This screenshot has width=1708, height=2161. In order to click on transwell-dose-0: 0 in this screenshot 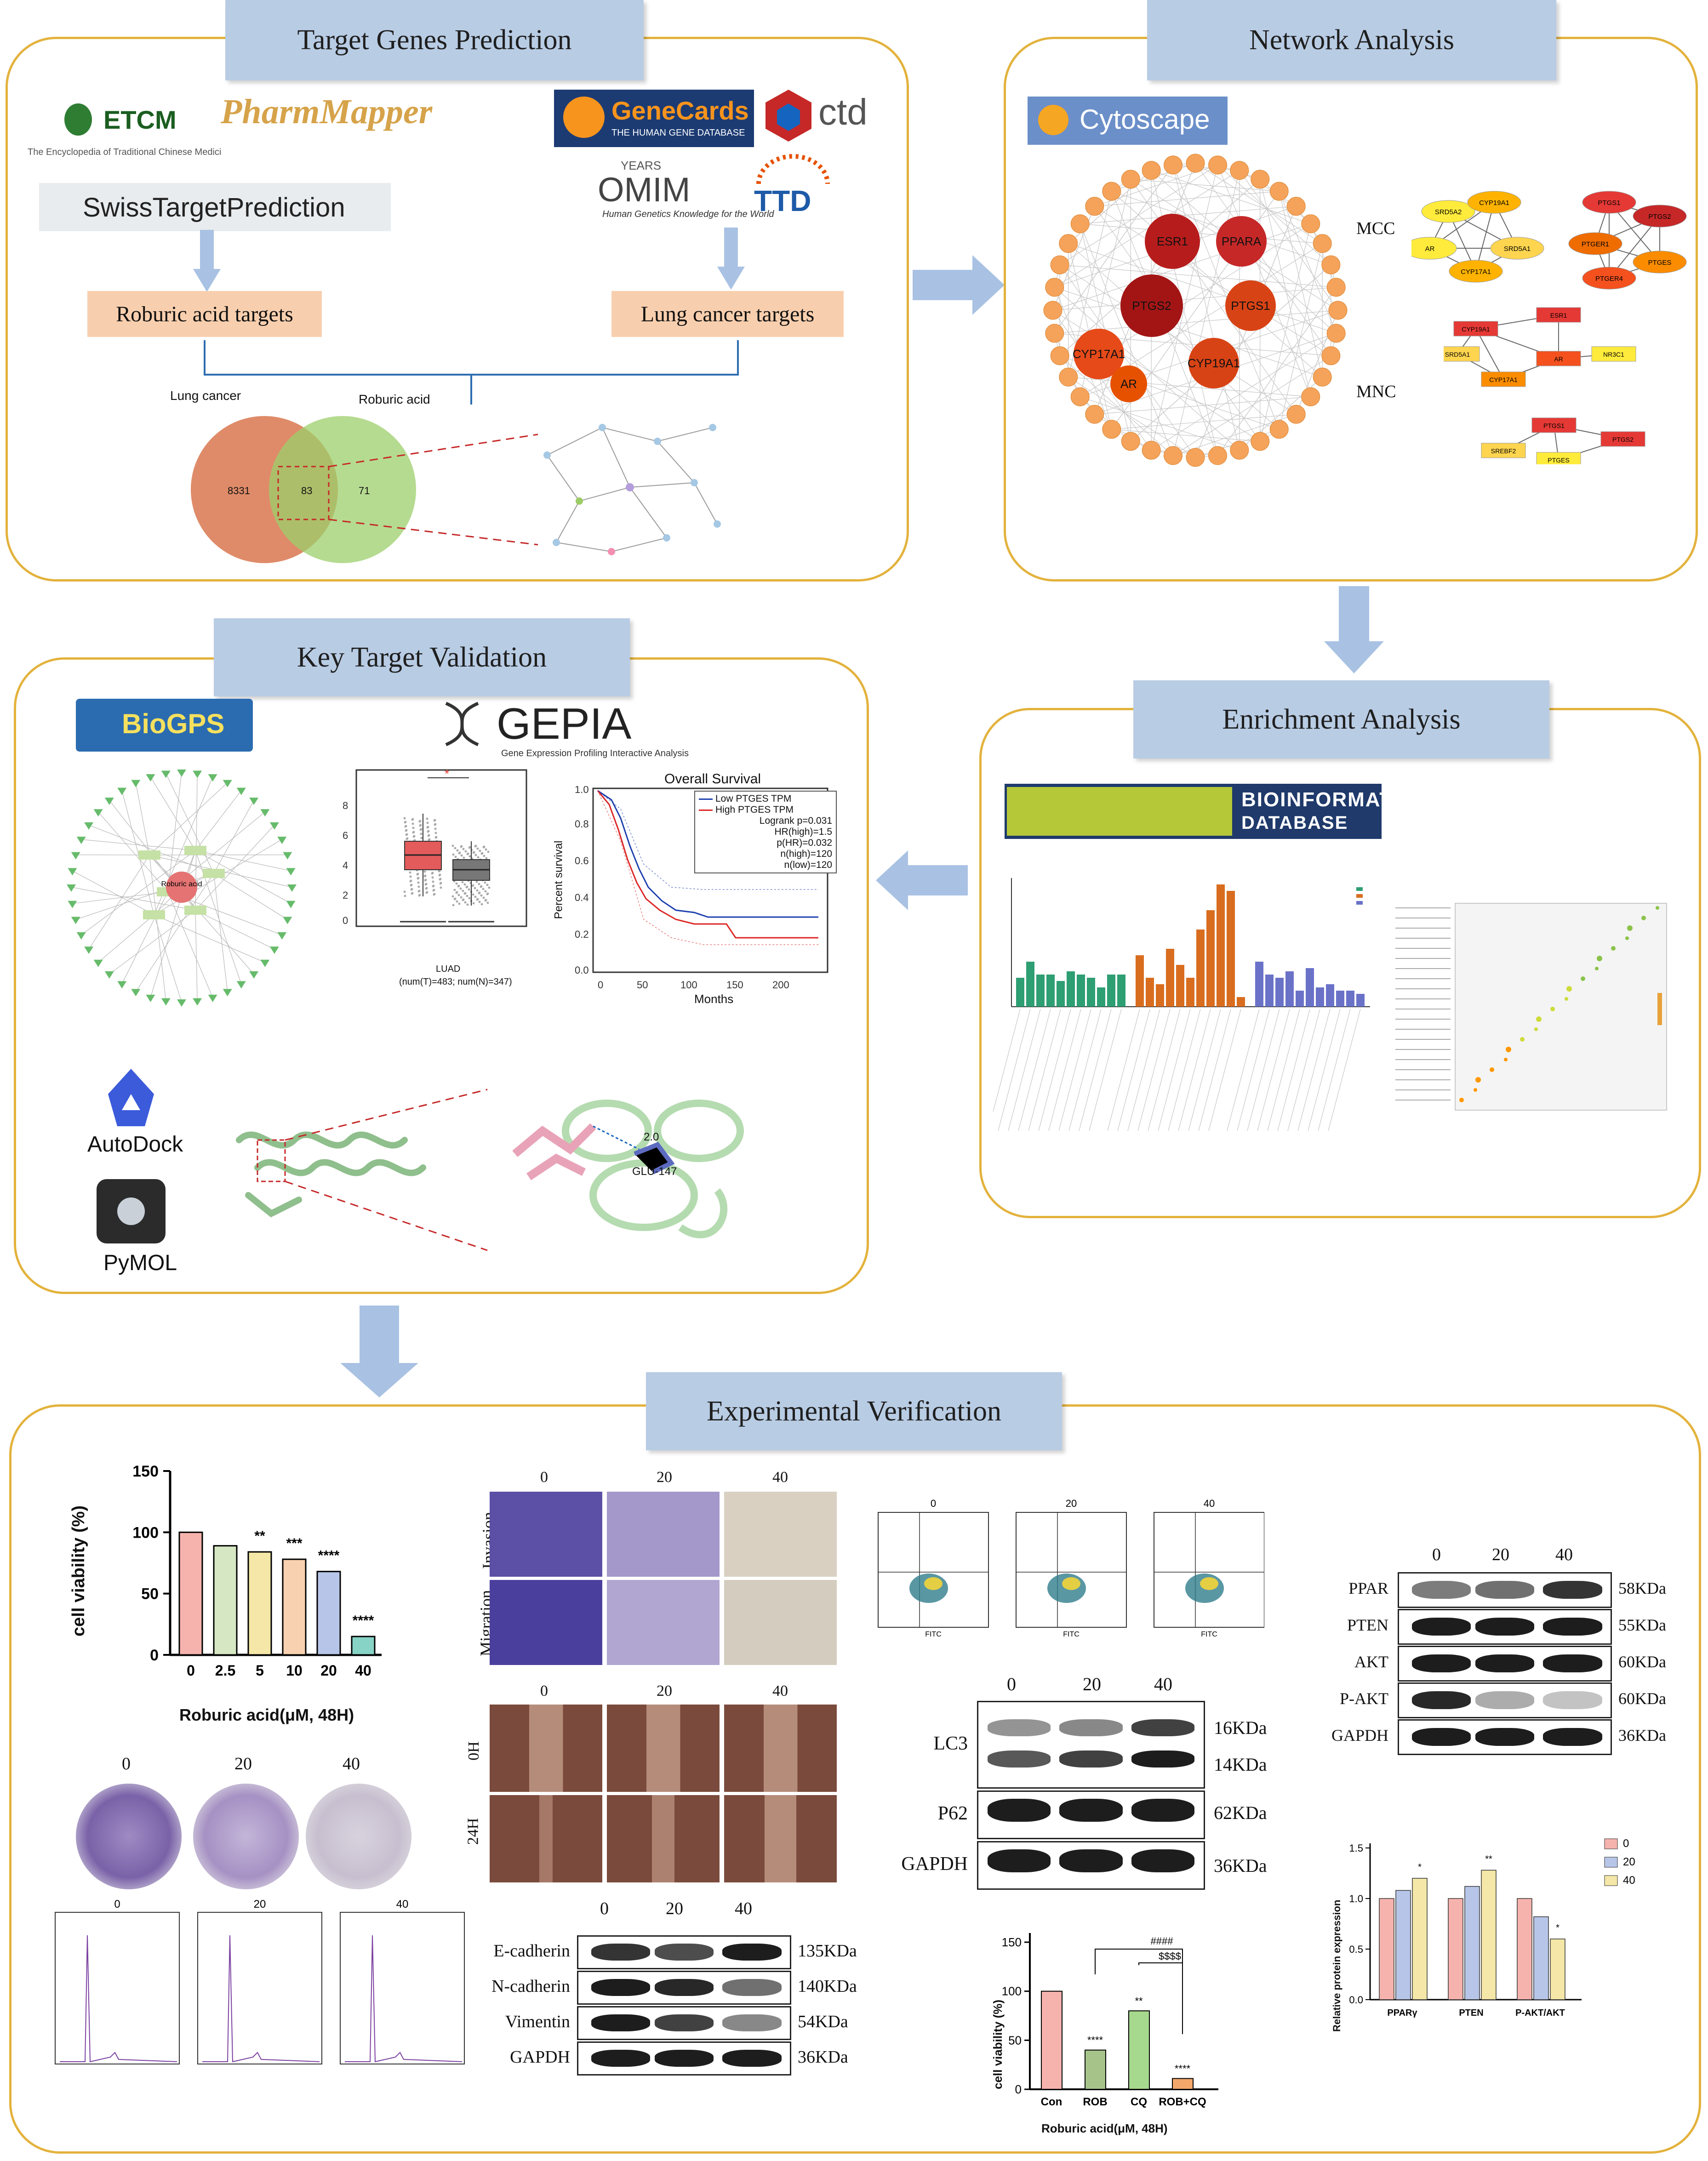, I will do `click(544, 1477)`.